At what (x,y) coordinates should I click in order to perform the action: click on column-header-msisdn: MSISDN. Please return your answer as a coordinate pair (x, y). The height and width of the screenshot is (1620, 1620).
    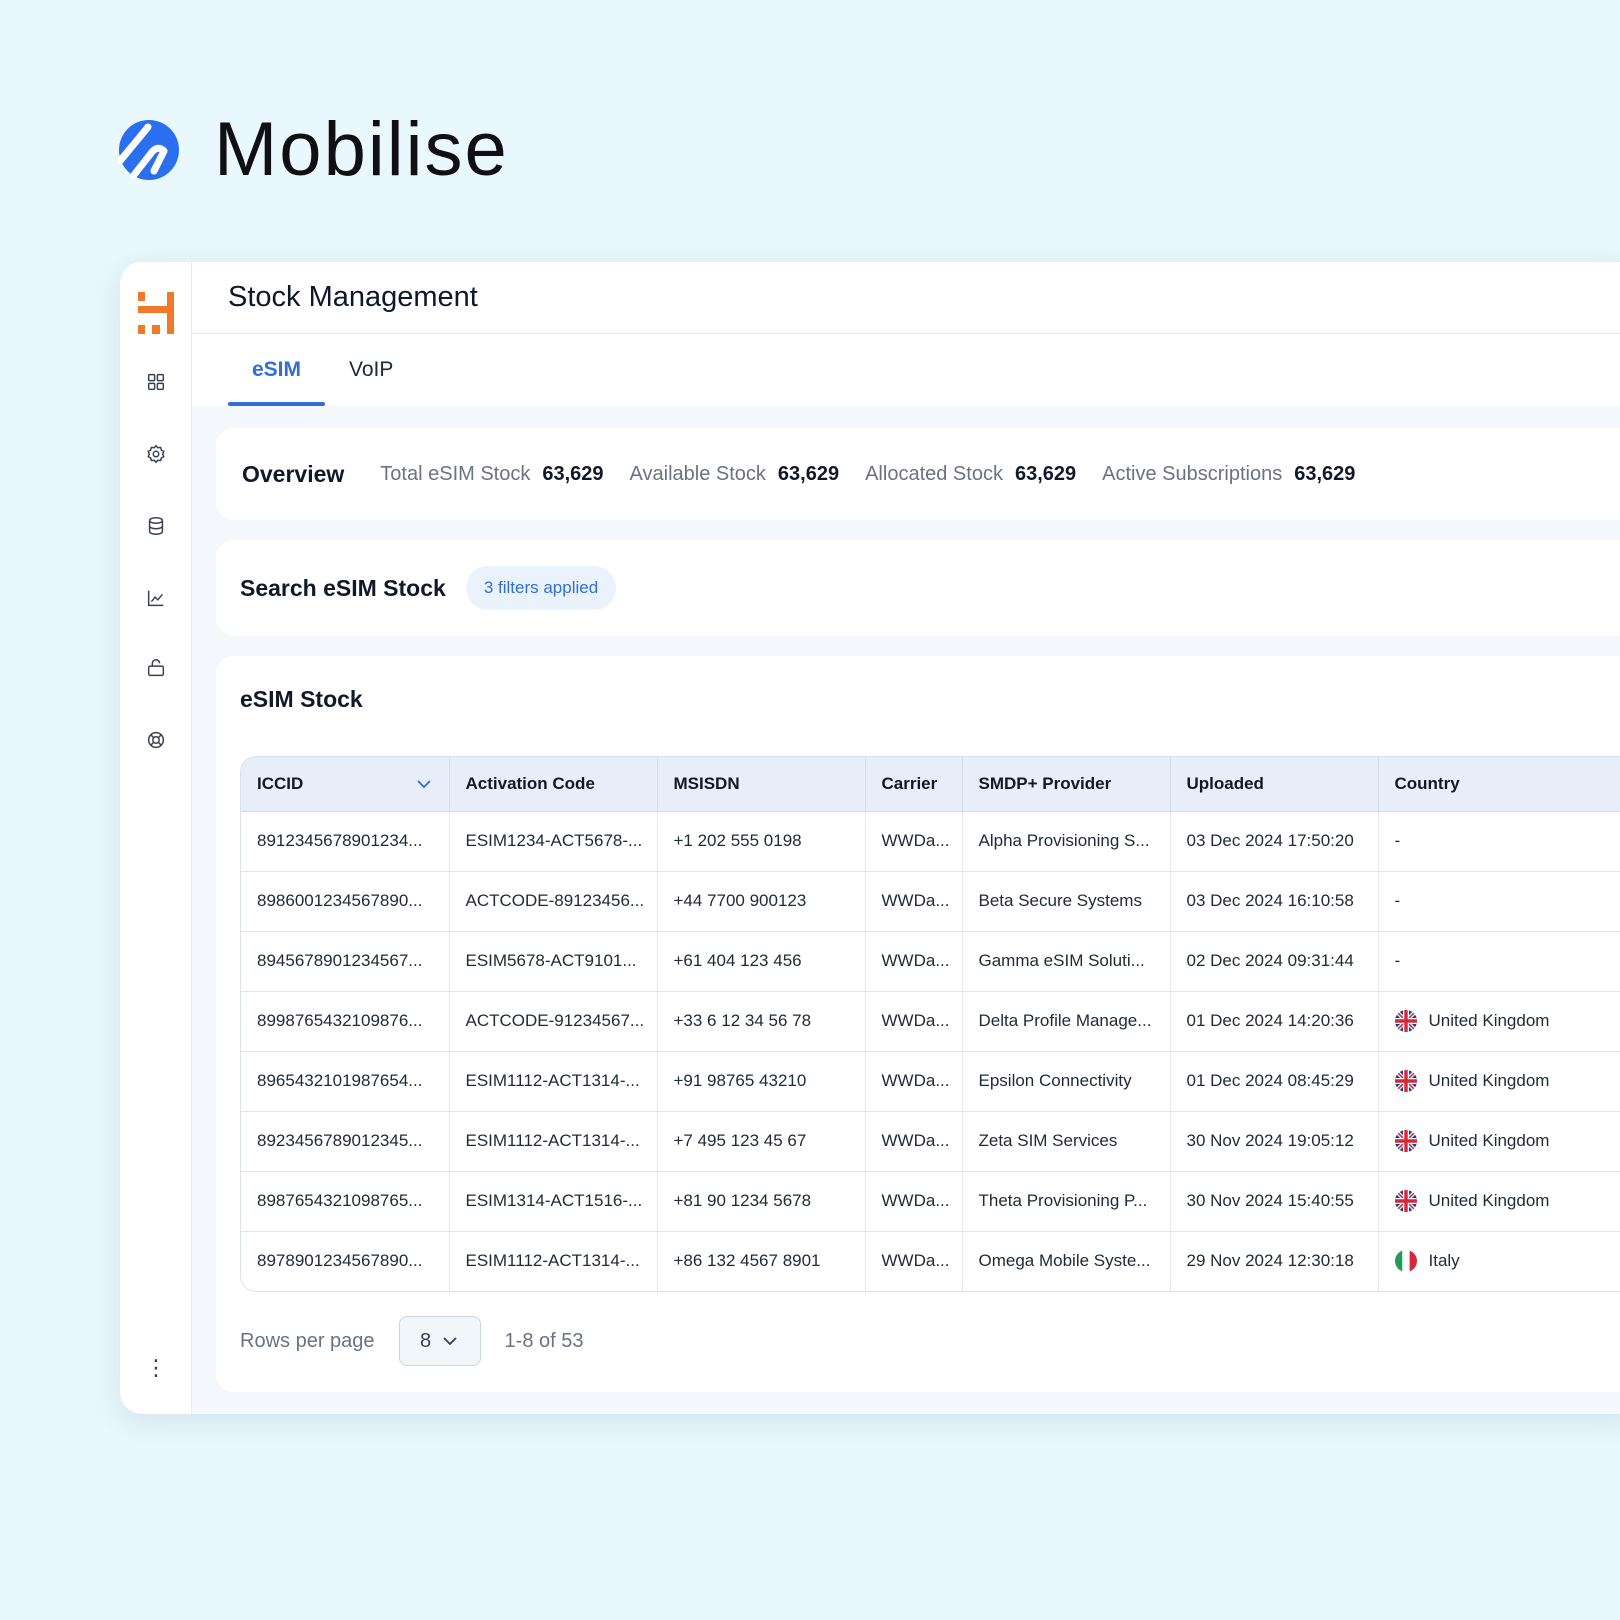
    Looking at the image, I should click on (761, 784).